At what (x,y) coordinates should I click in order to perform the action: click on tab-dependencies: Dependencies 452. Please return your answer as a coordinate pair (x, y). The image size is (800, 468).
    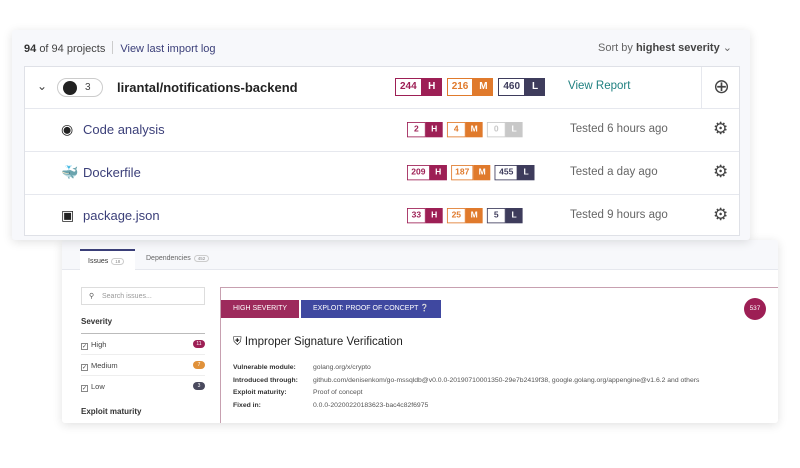
    Looking at the image, I should click on (177, 259).